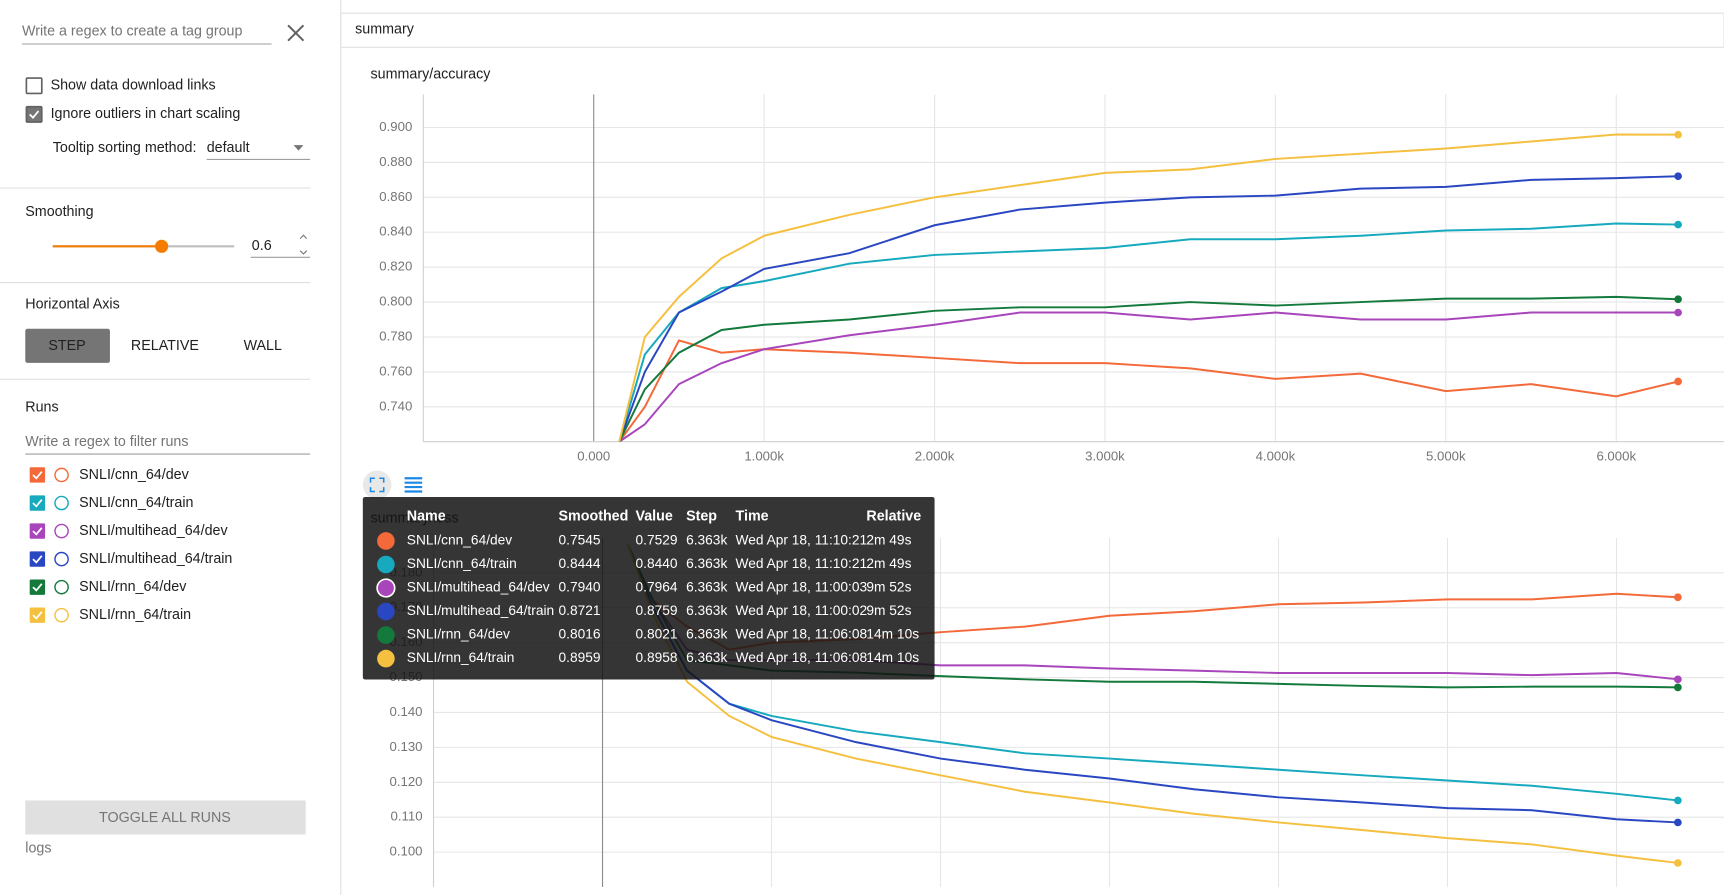  I want to click on y-tick-label: 0.900, so click(395, 126).